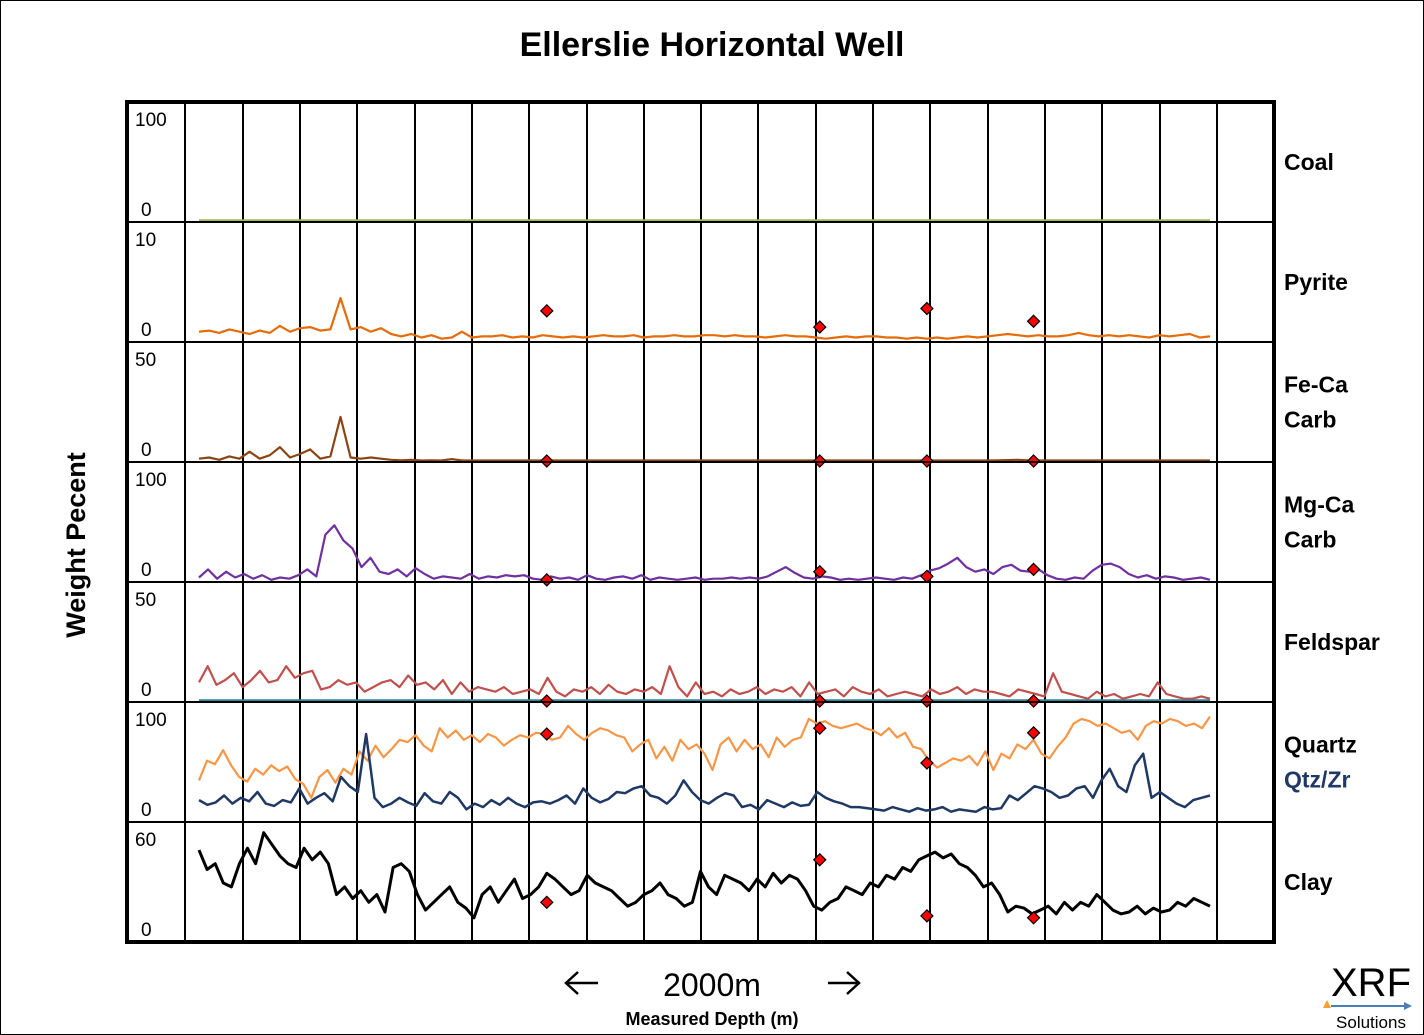 This screenshot has width=1424, height=1035. Describe the element at coordinates (704, 438) in the screenshot. I see `series-fecacarb` at that location.